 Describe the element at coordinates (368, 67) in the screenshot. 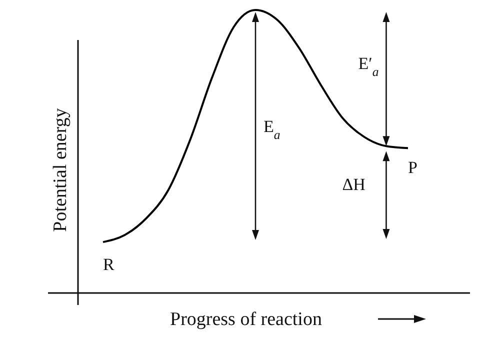

I see `annotation: E′$_{a}$` at that location.